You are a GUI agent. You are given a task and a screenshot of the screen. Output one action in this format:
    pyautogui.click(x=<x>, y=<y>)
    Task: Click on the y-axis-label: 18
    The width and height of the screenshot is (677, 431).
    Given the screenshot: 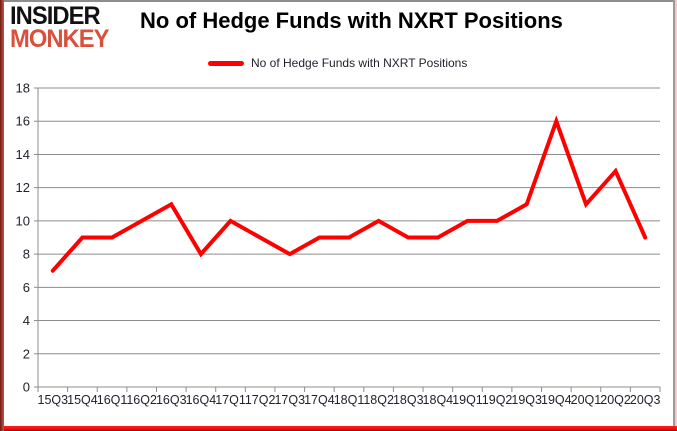 What is the action you would take?
    pyautogui.click(x=23, y=88)
    